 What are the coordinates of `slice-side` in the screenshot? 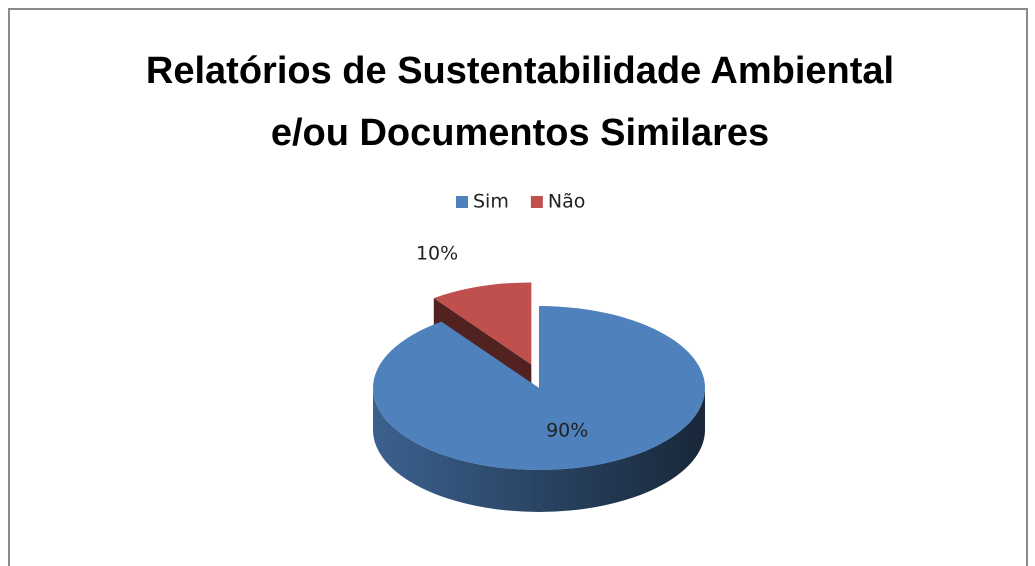 It's located at (539, 450).